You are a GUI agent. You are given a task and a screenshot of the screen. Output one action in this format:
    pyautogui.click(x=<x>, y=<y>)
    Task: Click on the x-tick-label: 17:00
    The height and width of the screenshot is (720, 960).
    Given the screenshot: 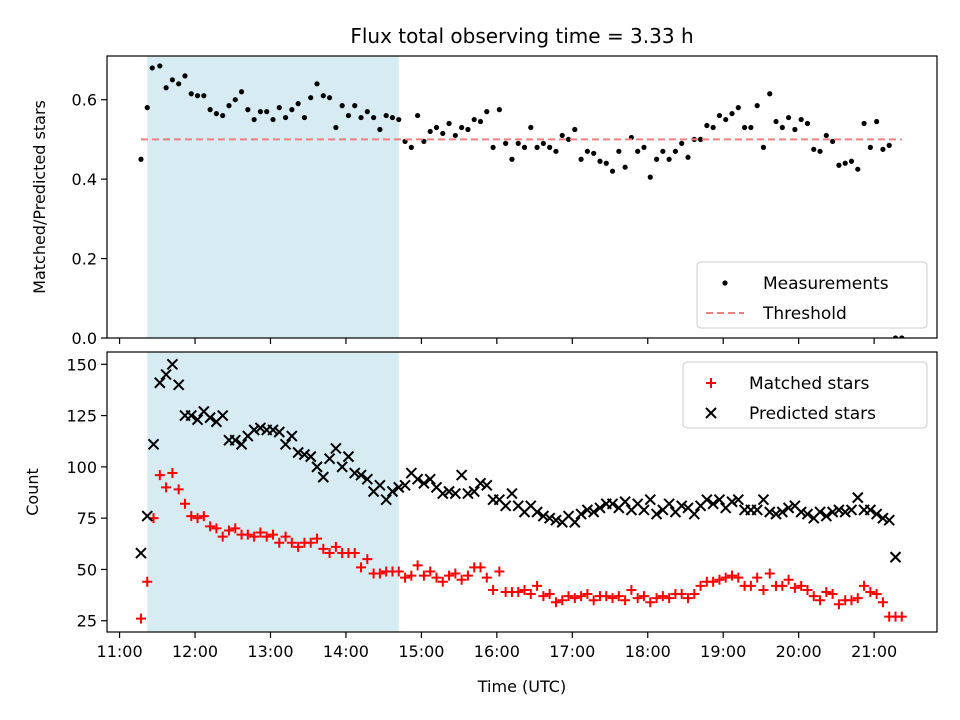 What is the action you would take?
    pyautogui.click(x=572, y=651)
    